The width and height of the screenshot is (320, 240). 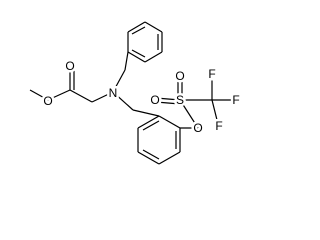 I want to click on atom-label: S, so click(x=180, y=100).